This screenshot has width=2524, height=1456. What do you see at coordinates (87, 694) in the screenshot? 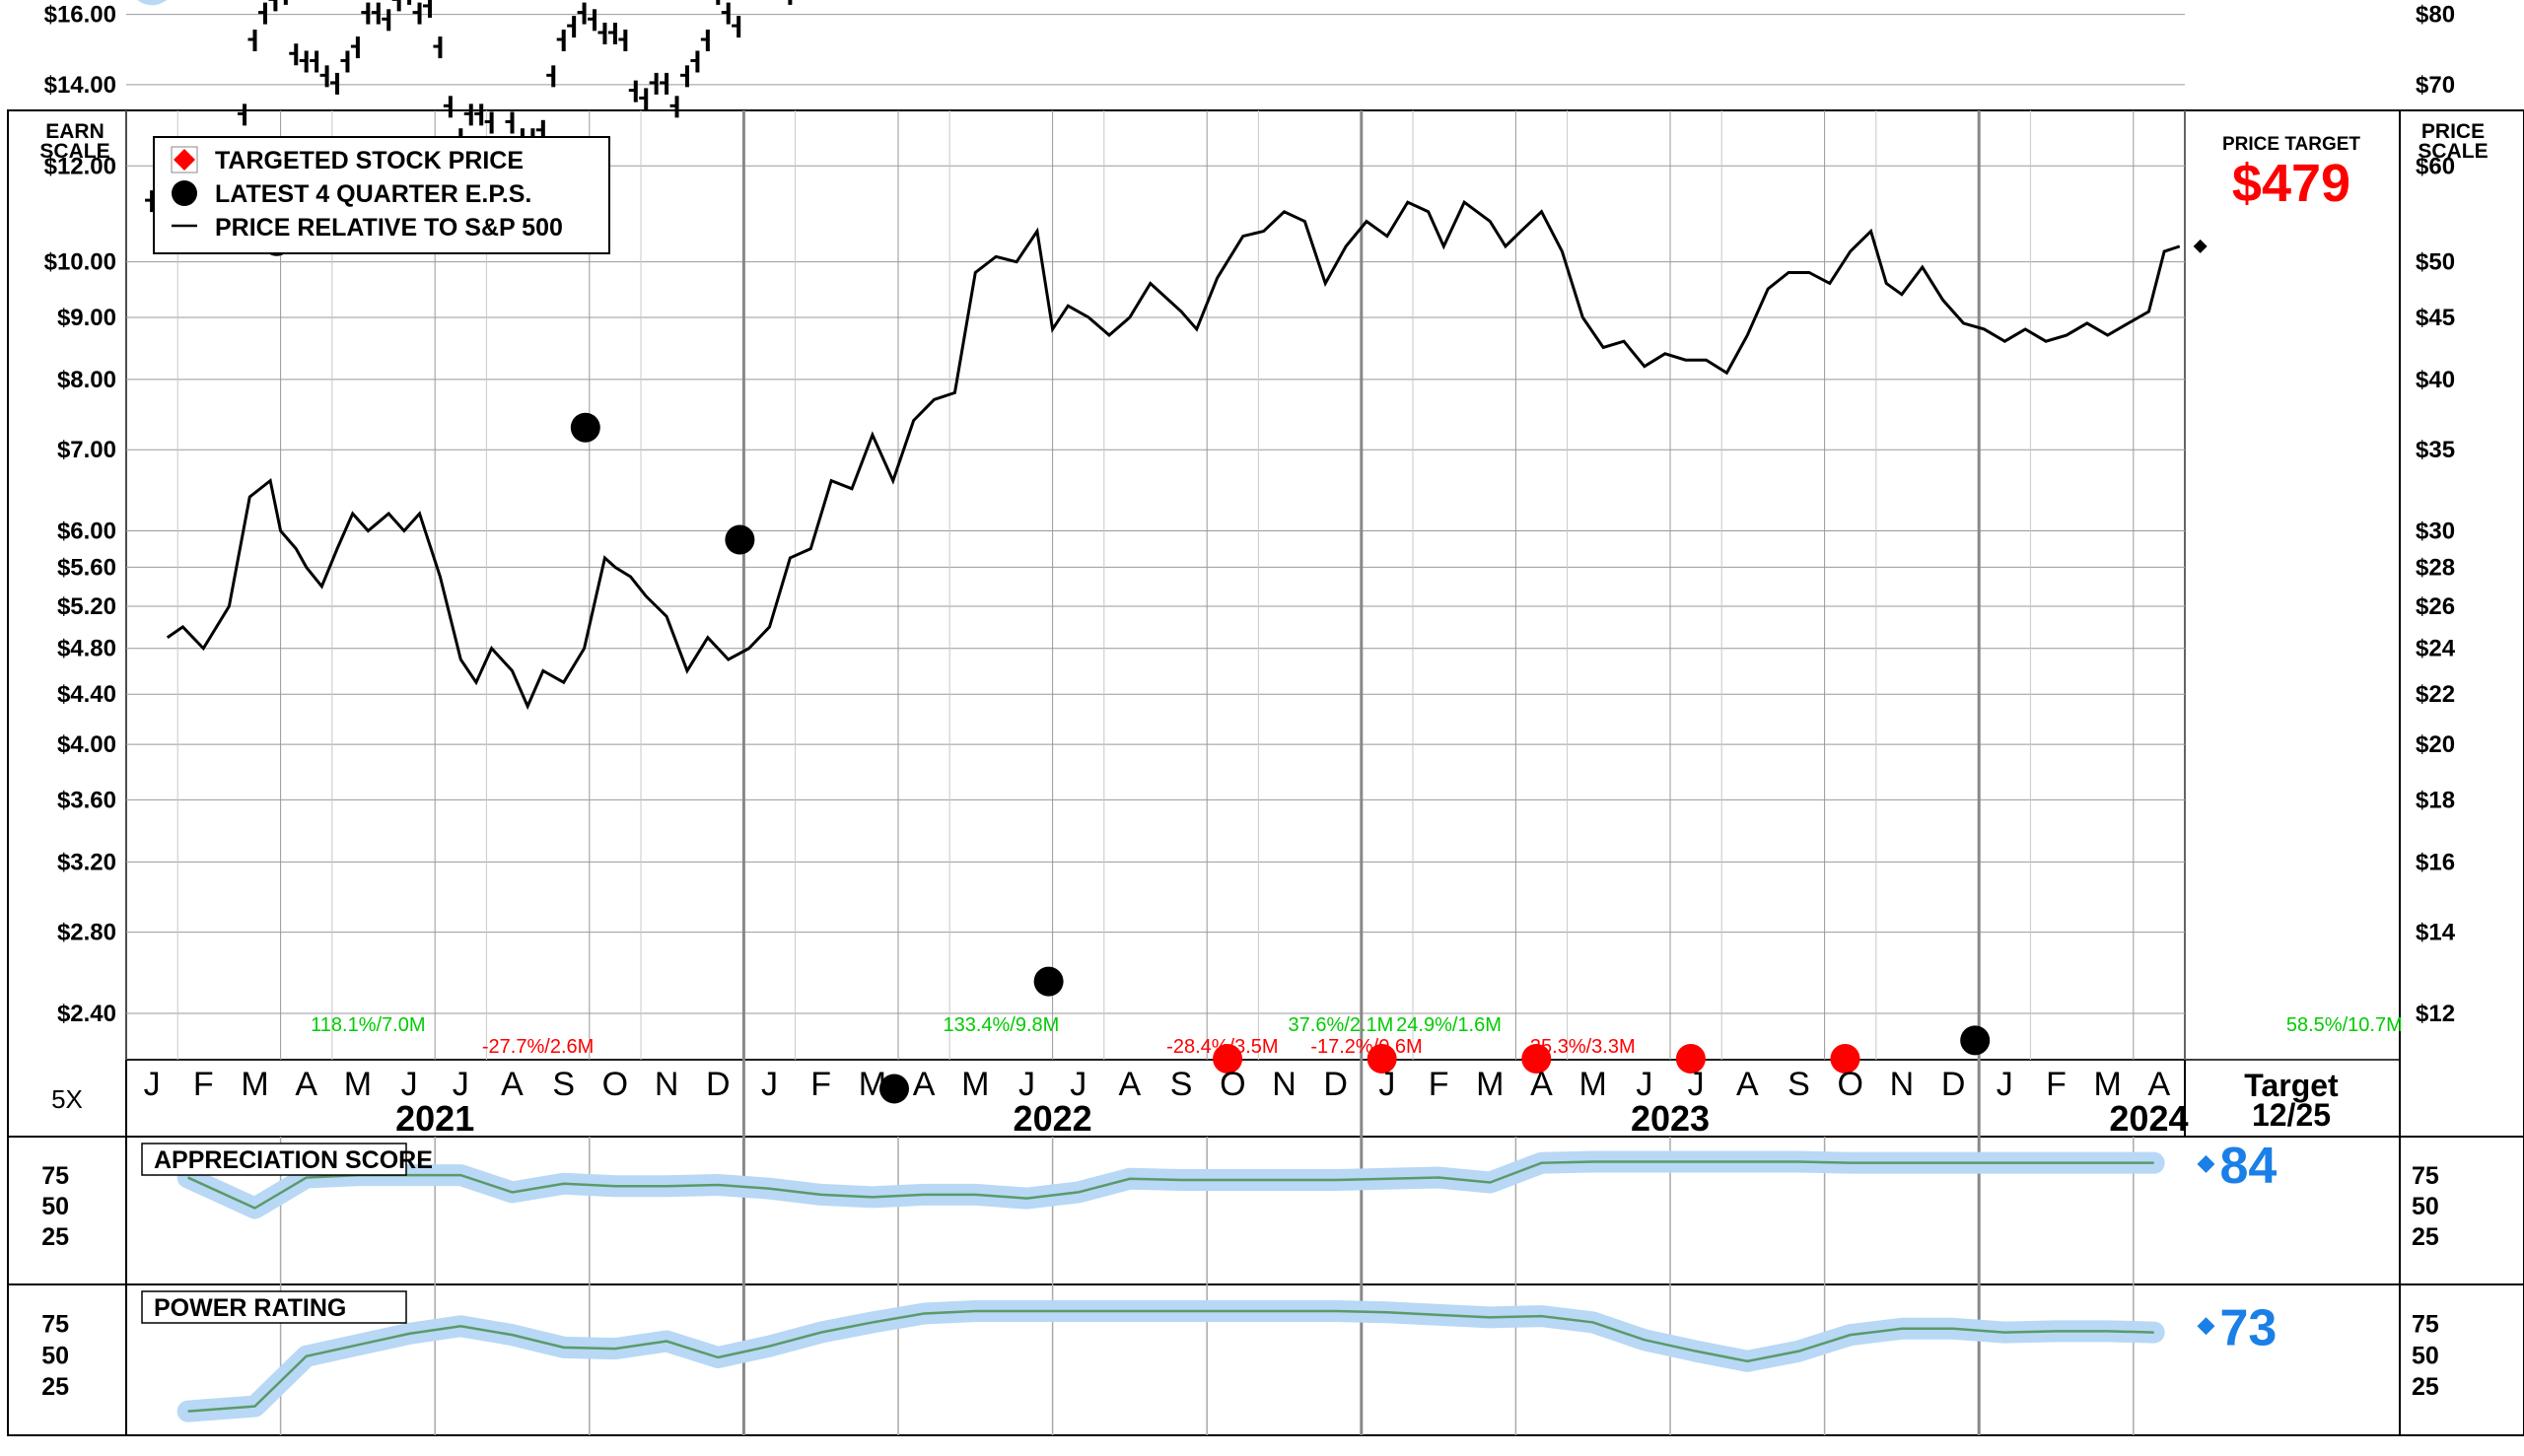
I see `earn-scale-tick-label: $4.40` at bounding box center [87, 694].